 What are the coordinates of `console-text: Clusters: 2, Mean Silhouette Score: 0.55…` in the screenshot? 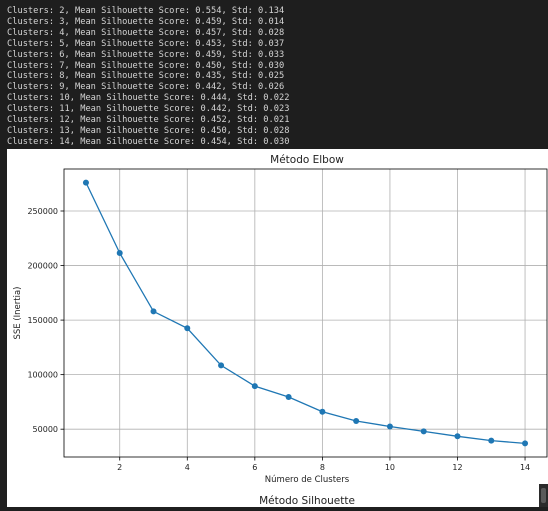 It's located at (148, 77).